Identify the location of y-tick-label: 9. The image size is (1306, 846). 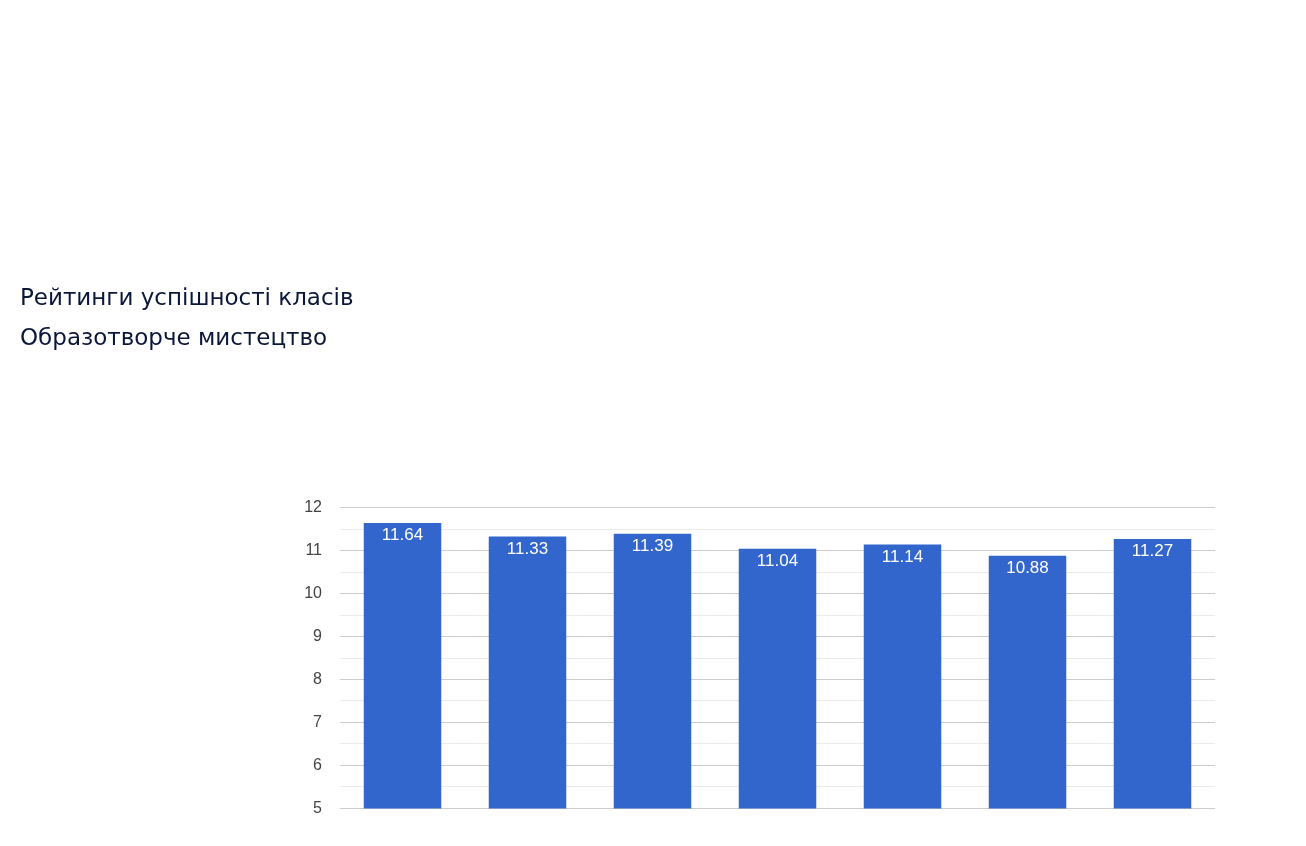
(318, 635).